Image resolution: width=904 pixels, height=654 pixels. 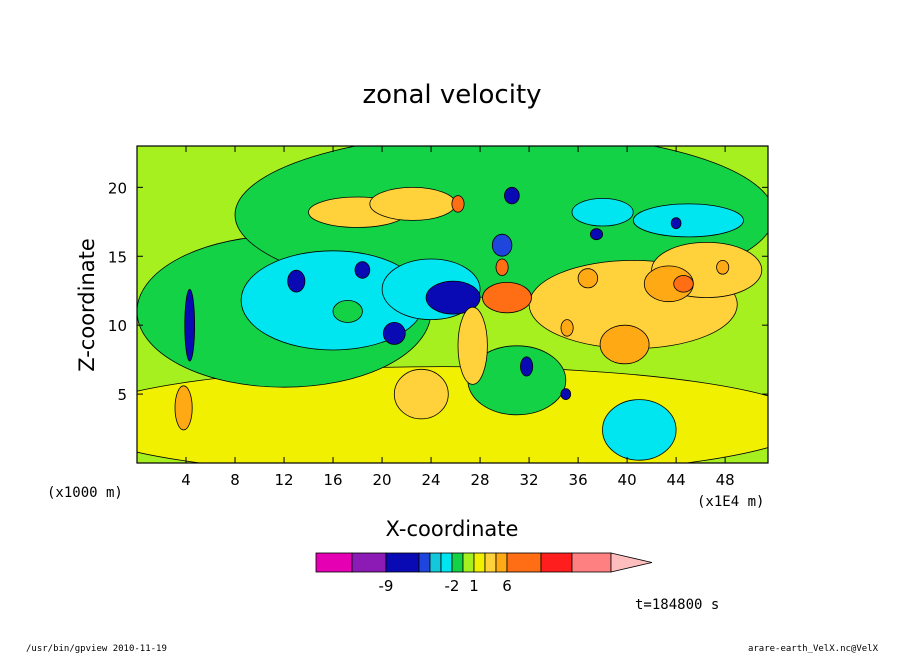 What do you see at coordinates (529, 480) in the screenshot?
I see `x-tick-label: 32` at bounding box center [529, 480].